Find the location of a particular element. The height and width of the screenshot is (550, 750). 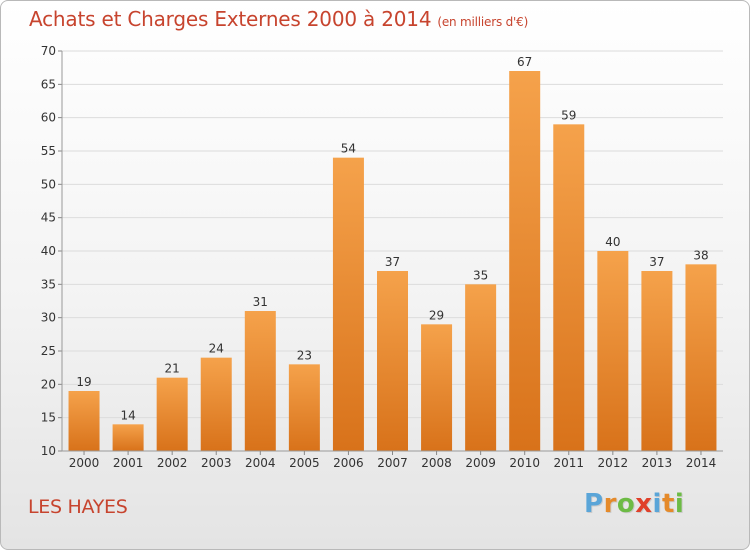

y-tick-label: 15 is located at coordinates (48, 418).